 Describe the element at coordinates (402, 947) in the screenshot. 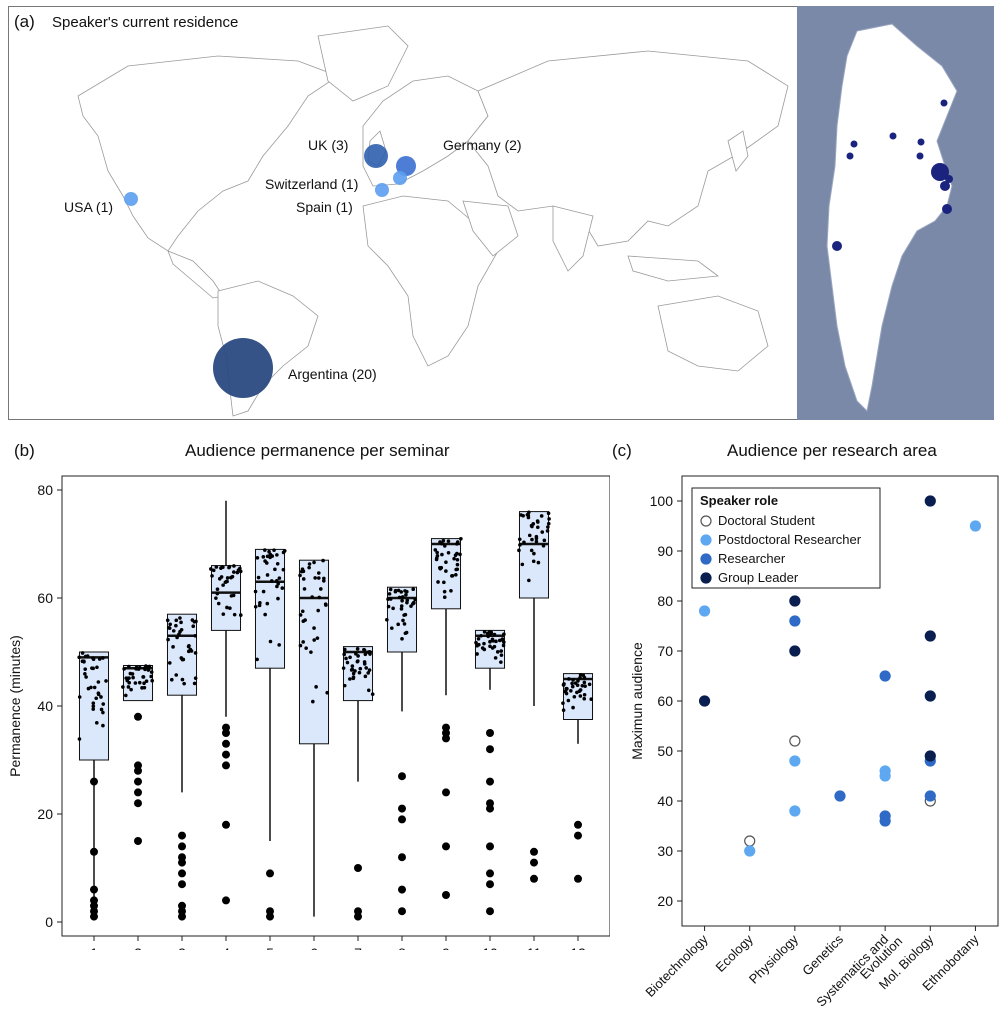

I see `x-tick-label: 8` at that location.